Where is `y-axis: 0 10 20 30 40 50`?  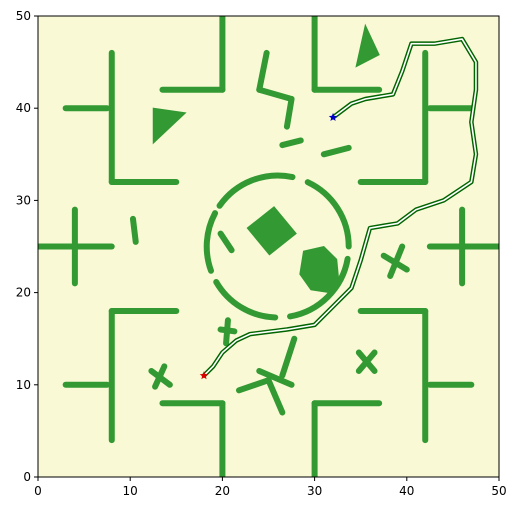 y-axis: 0 10 20 30 40 50 is located at coordinates (27, 246).